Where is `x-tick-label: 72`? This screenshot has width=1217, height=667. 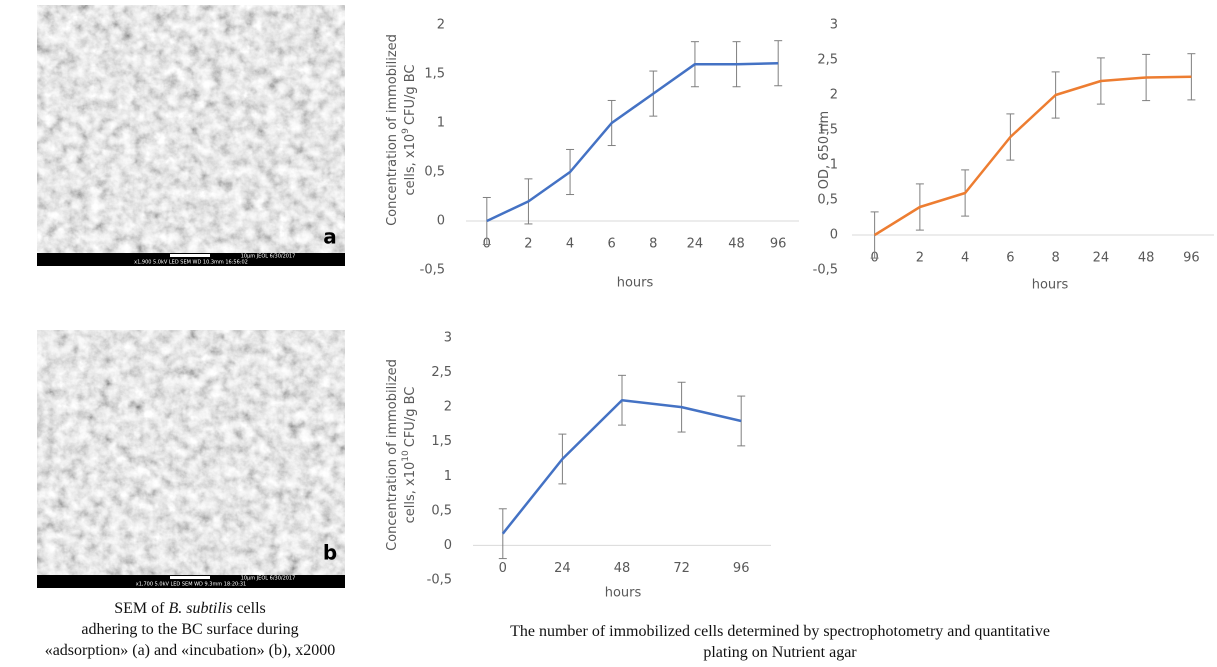 x-tick-label: 72 is located at coordinates (681, 568).